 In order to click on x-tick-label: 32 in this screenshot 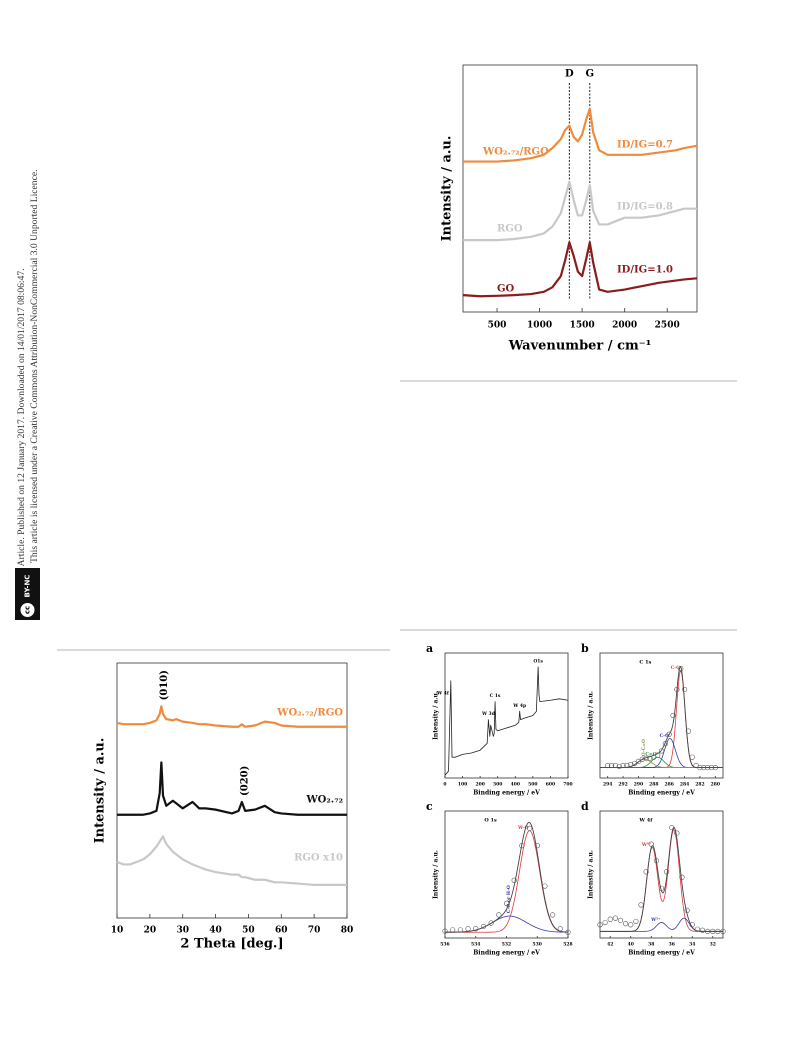, I will do `click(713, 945)`.